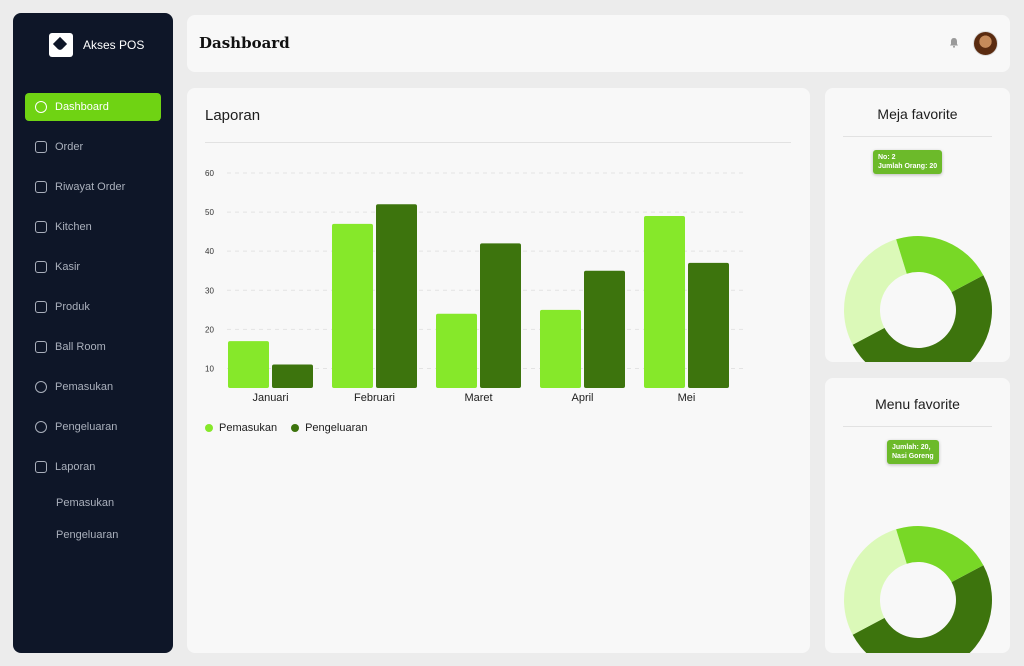 Image resolution: width=1024 pixels, height=666 pixels. Describe the element at coordinates (86, 427) in the screenshot. I see `sidebar-item-label: Pengeluaran` at that location.